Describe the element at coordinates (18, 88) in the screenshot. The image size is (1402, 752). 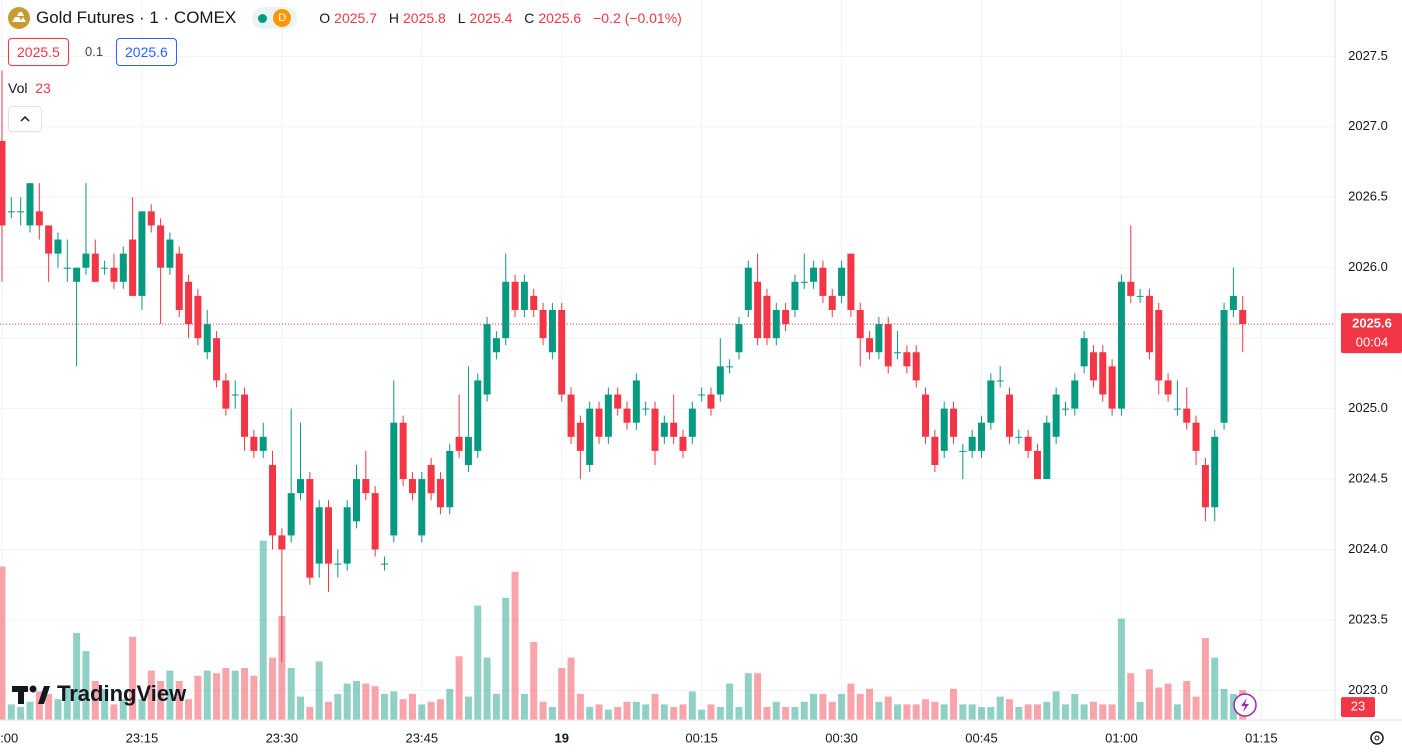
I see `volume-title: Vol` at that location.